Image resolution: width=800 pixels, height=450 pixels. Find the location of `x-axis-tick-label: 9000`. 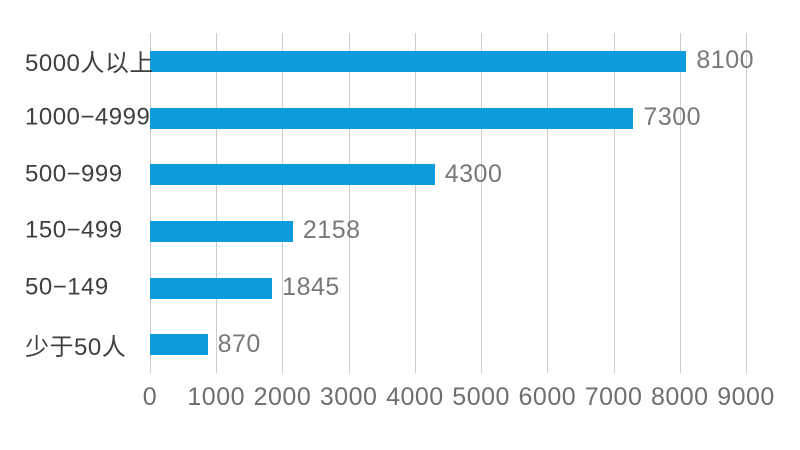

x-axis-tick-label: 9000 is located at coordinates (746, 397).